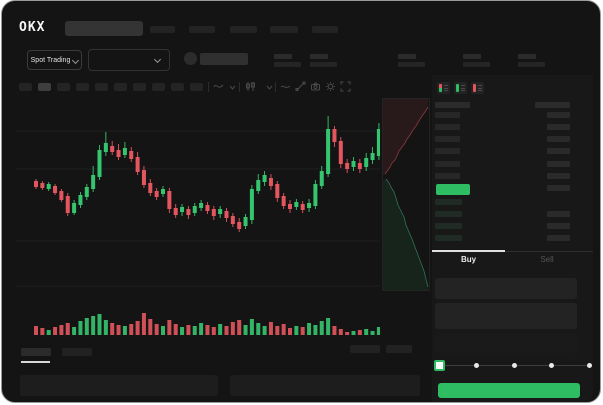  Describe the element at coordinates (506, 316) in the screenshot. I see `amount-input` at that location.